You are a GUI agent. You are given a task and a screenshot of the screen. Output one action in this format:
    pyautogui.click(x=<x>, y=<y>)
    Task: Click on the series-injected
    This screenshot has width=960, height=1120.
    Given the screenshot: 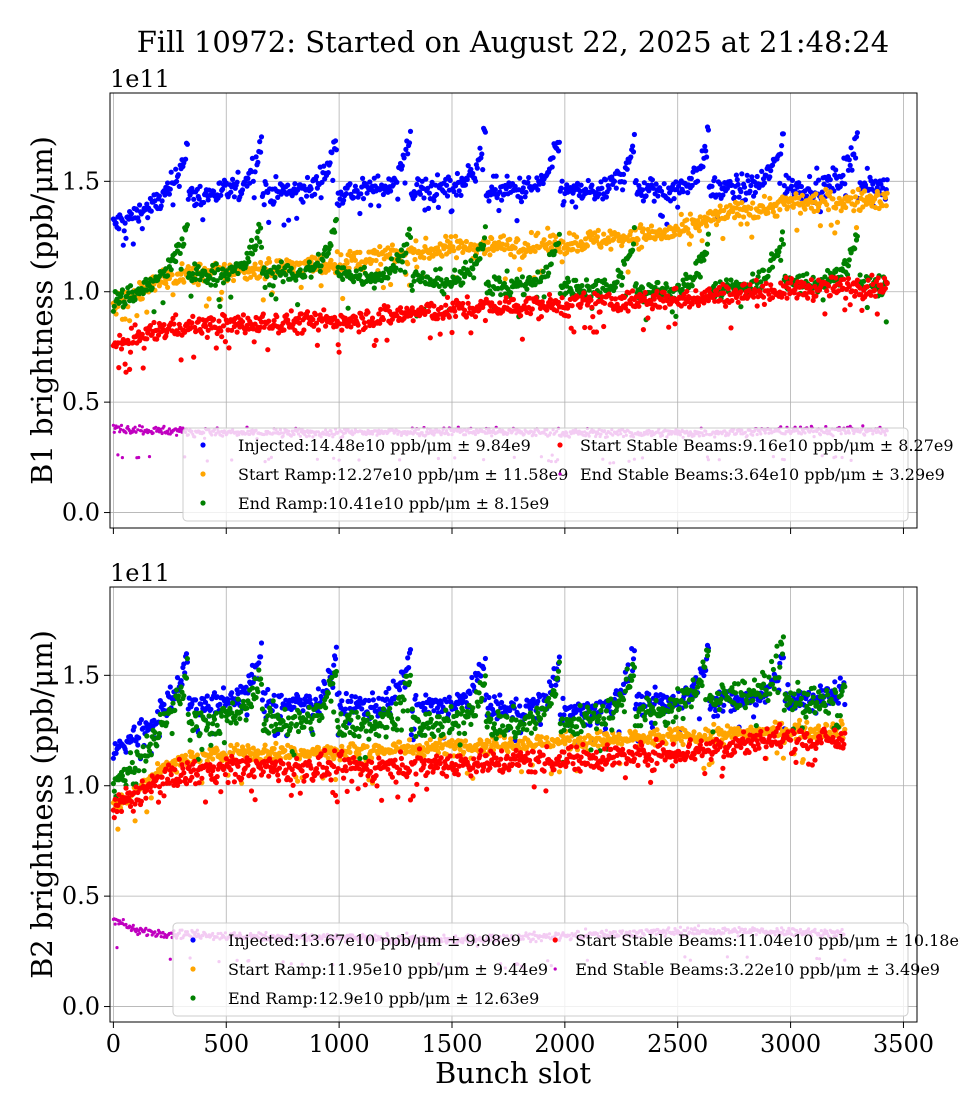 What is the action you would take?
    pyautogui.click(x=500, y=186)
    